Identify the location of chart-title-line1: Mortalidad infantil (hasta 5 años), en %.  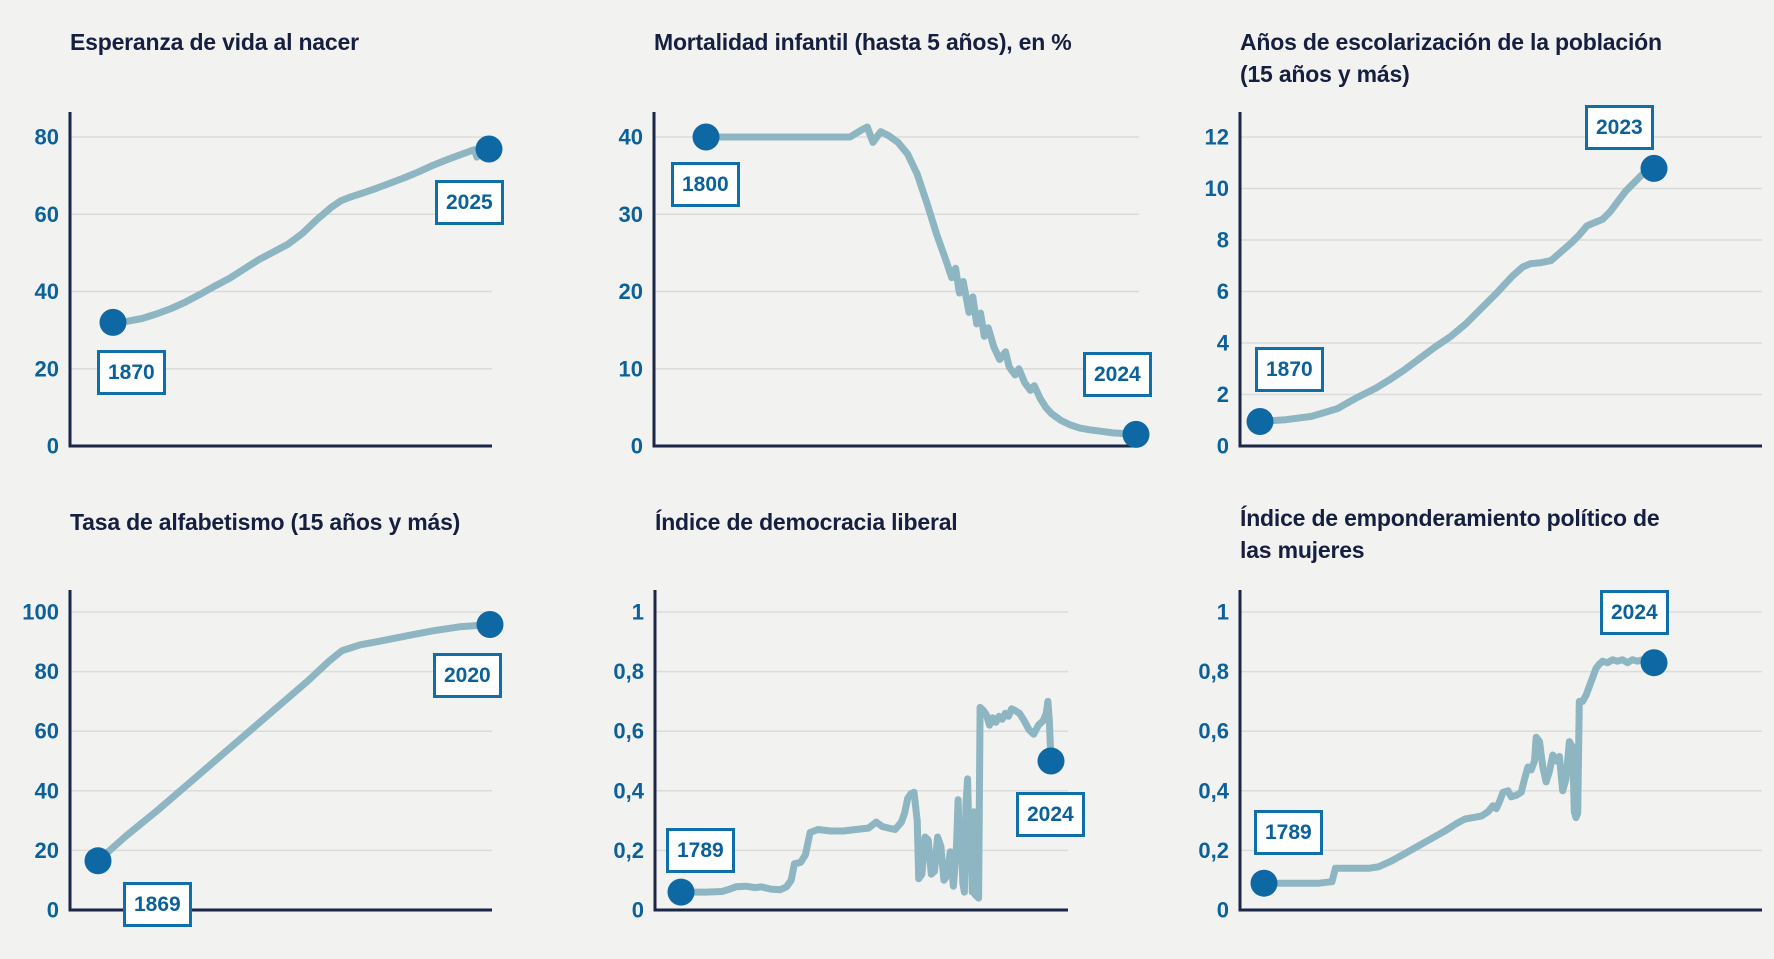
(863, 42).